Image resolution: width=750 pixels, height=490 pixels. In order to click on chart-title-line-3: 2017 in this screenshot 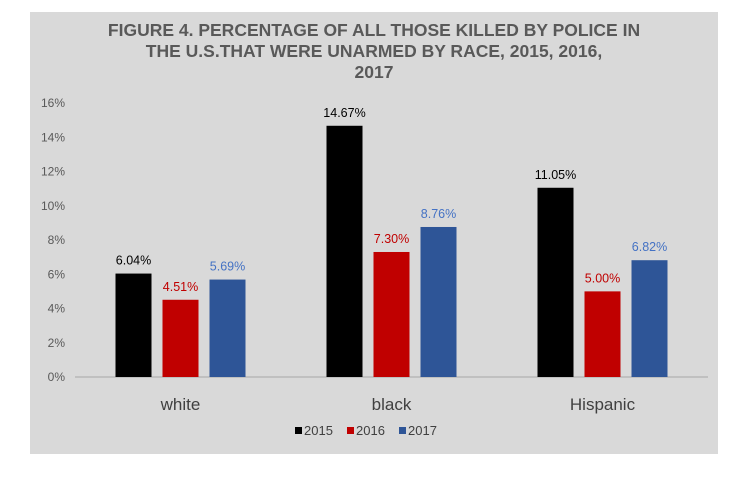, I will do `click(374, 72)`.